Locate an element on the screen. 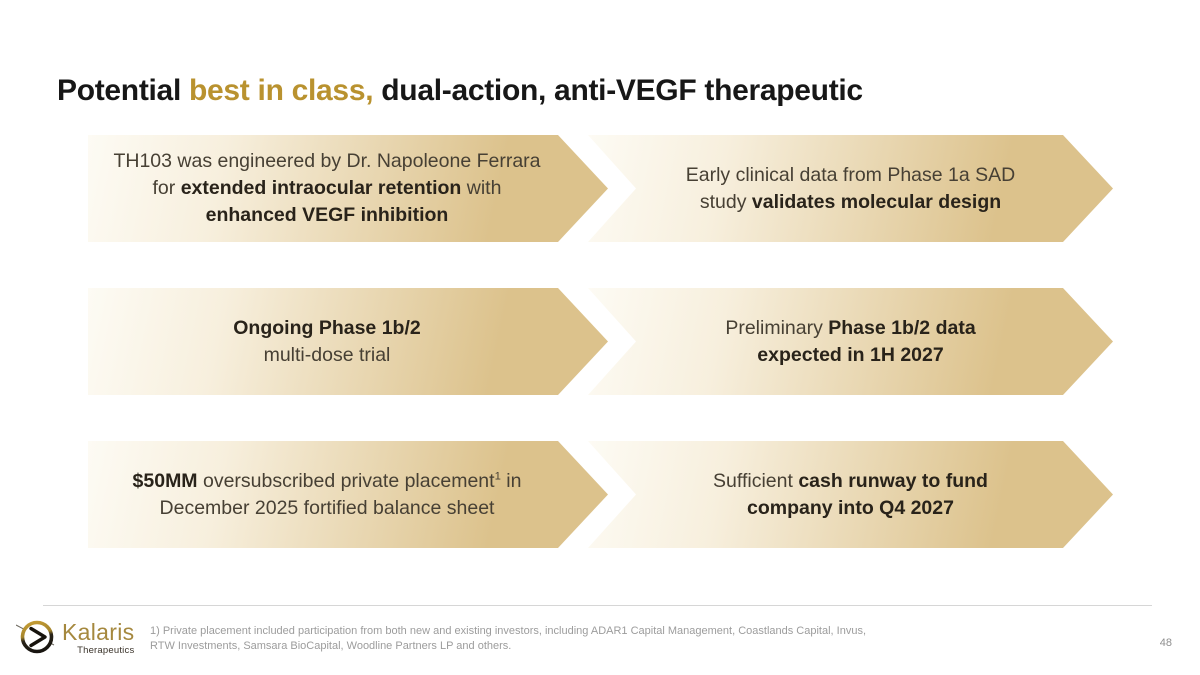 Image resolution: width=1200 pixels, height=675 pixels. logo-tagline: Therapeutics is located at coordinates (106, 650).